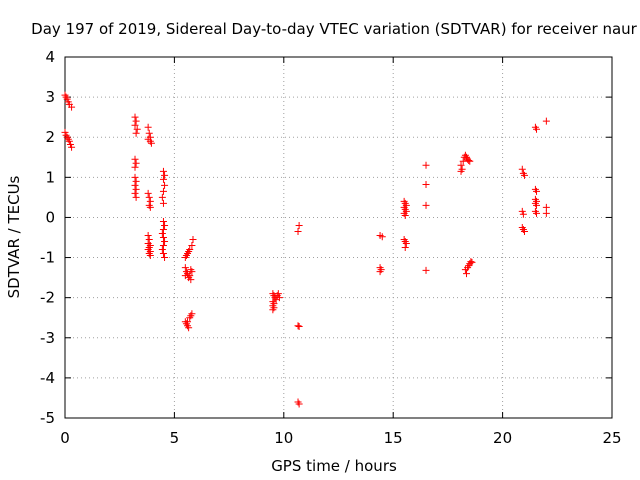 This screenshot has height=480, width=640. What do you see at coordinates (47, 418) in the screenshot?
I see `y-tick-label: -5` at bounding box center [47, 418].